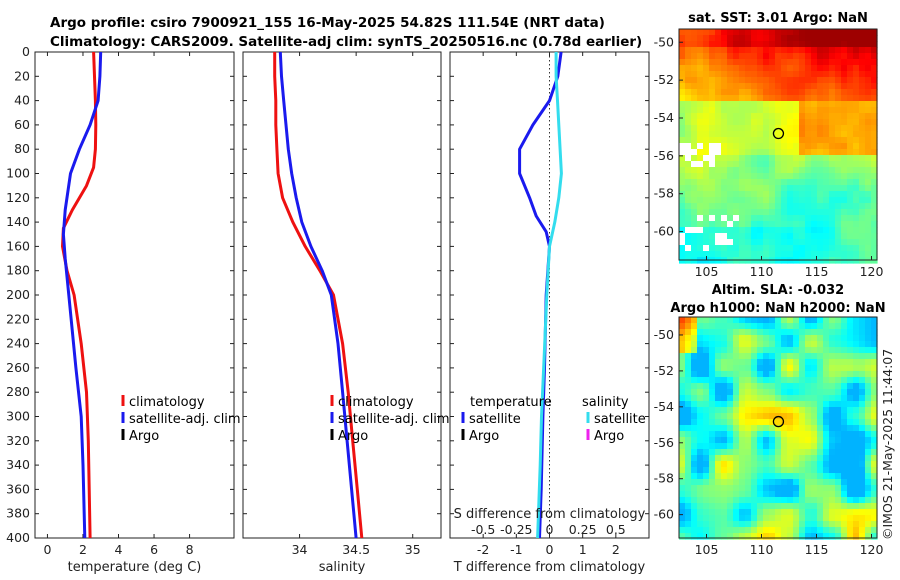 This screenshot has height=580, width=900. What do you see at coordinates (778, 421) in the screenshot?
I see `sla_map-argo-marker` at bounding box center [778, 421].